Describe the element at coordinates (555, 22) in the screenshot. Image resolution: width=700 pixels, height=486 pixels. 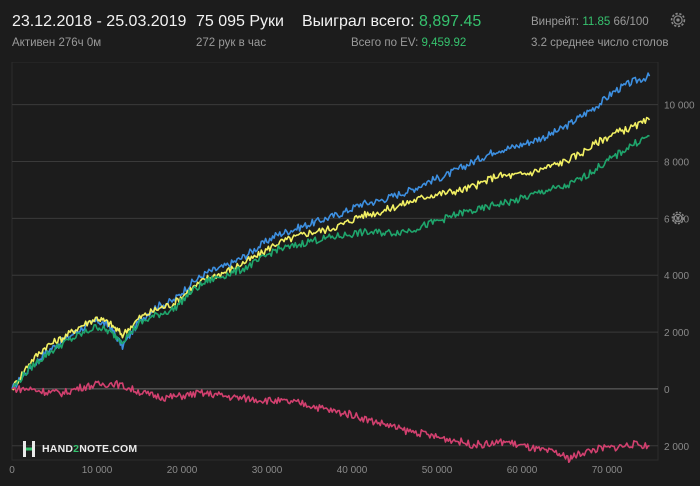
I see `winrate-label: Винрейт:` at that location.